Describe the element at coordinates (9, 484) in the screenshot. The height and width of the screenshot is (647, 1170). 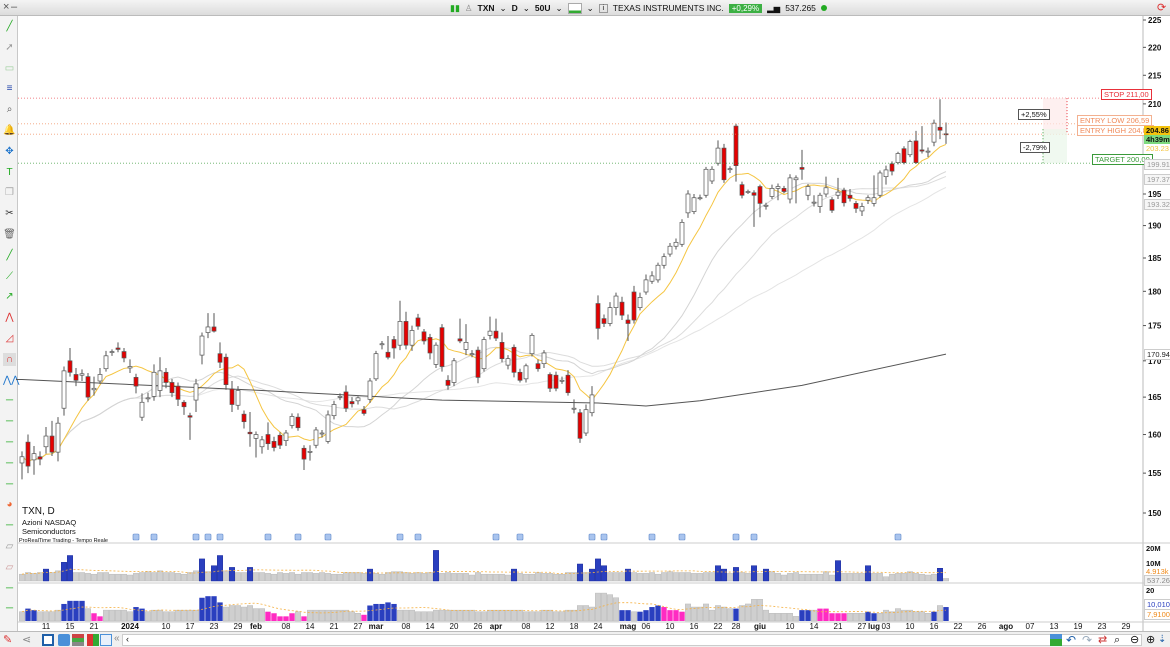
I see `ray-2-icon: ─` at that location.